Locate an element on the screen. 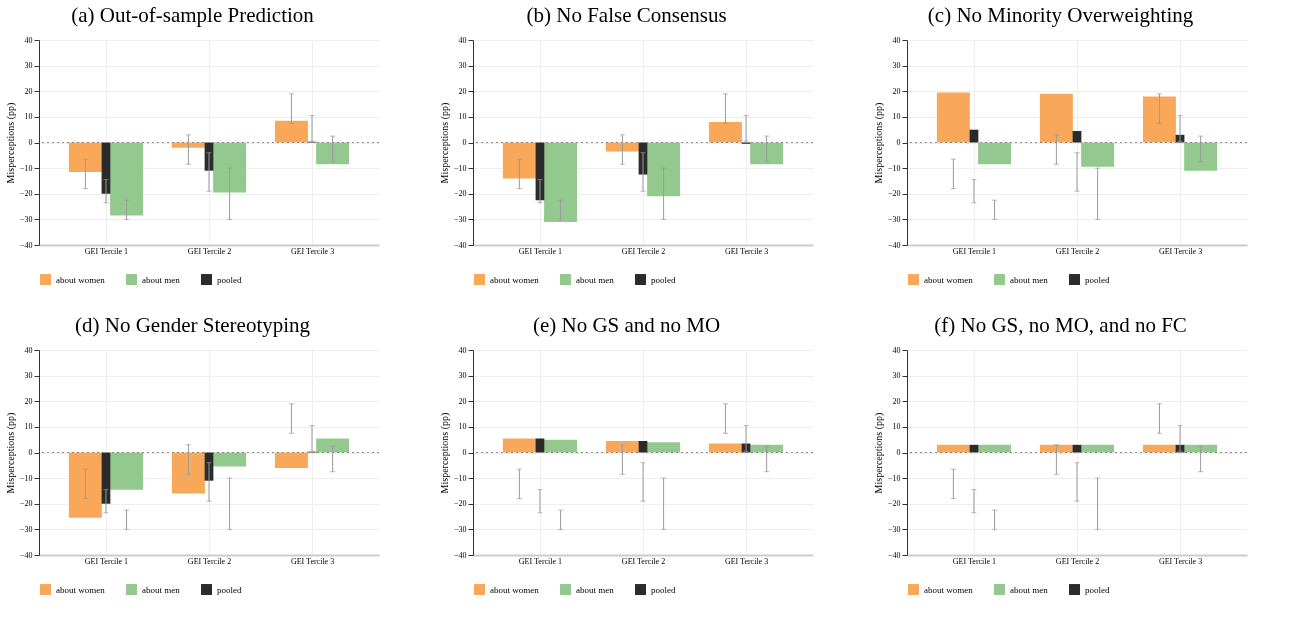 This screenshot has height=625, width=1302. chart-title: (f) No GS, no MO, and no FC is located at coordinates (1060, 325).